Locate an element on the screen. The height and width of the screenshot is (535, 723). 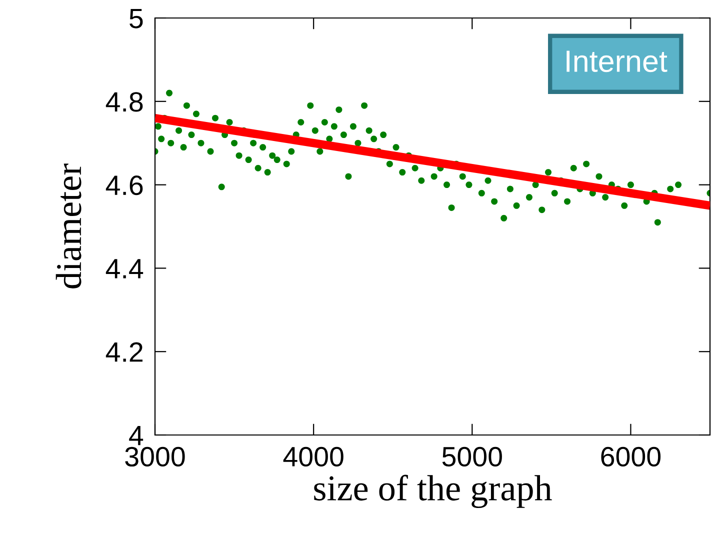
x-axis-title: size of the graph is located at coordinates (433, 491).